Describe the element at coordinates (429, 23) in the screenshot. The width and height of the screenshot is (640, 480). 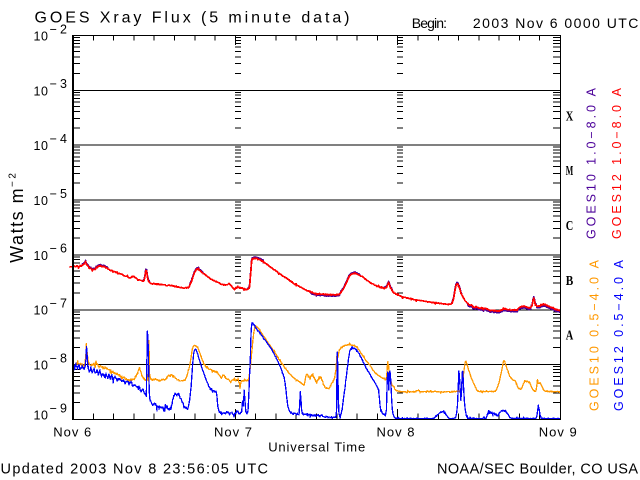
I see `svg-text: Begin:` at that location.